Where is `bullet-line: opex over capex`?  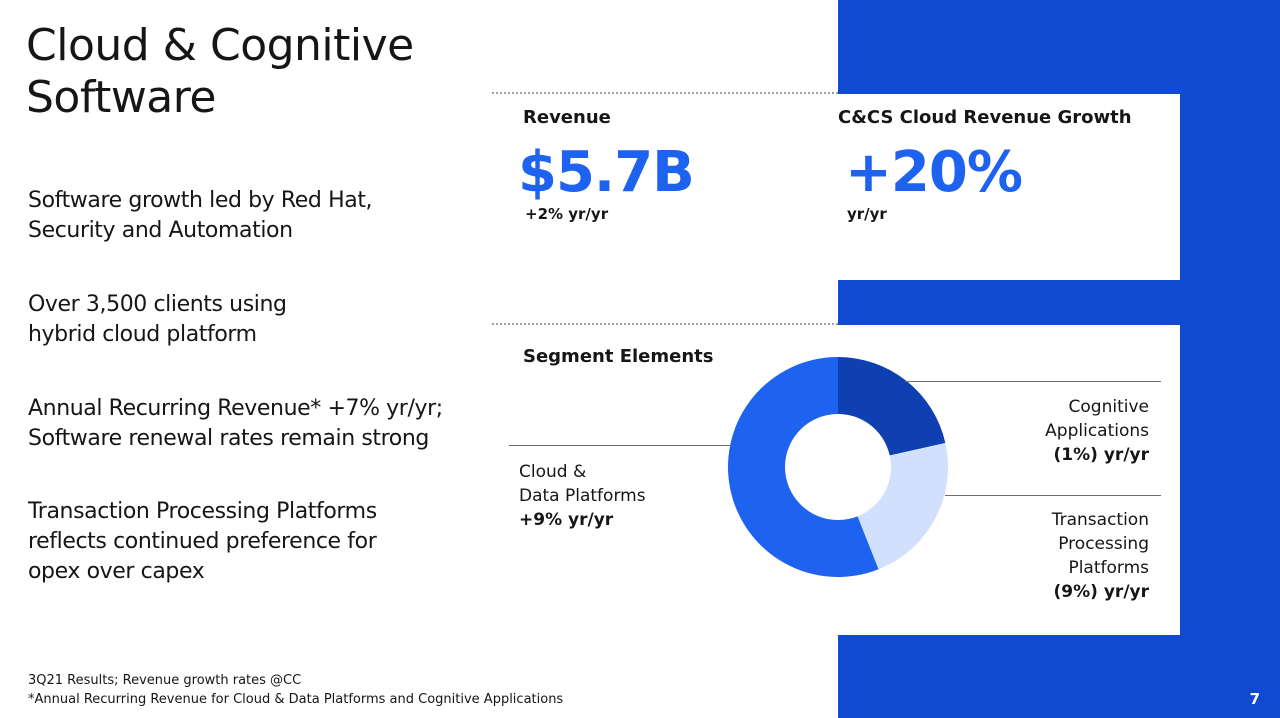
bullet-line: opex over capex is located at coordinates (116, 571).